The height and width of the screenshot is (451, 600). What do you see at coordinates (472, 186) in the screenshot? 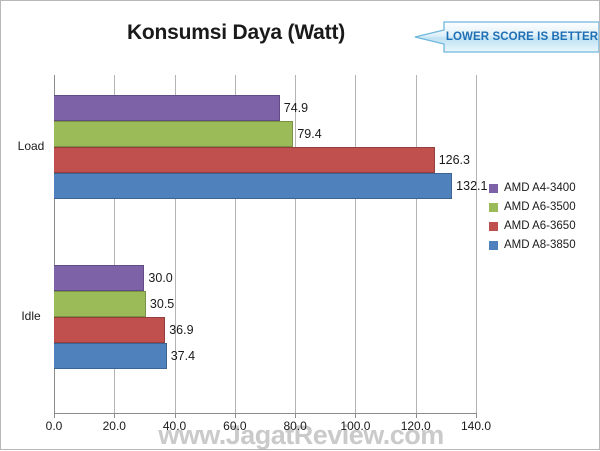
I see `bar-value-label: 132.1` at bounding box center [472, 186].